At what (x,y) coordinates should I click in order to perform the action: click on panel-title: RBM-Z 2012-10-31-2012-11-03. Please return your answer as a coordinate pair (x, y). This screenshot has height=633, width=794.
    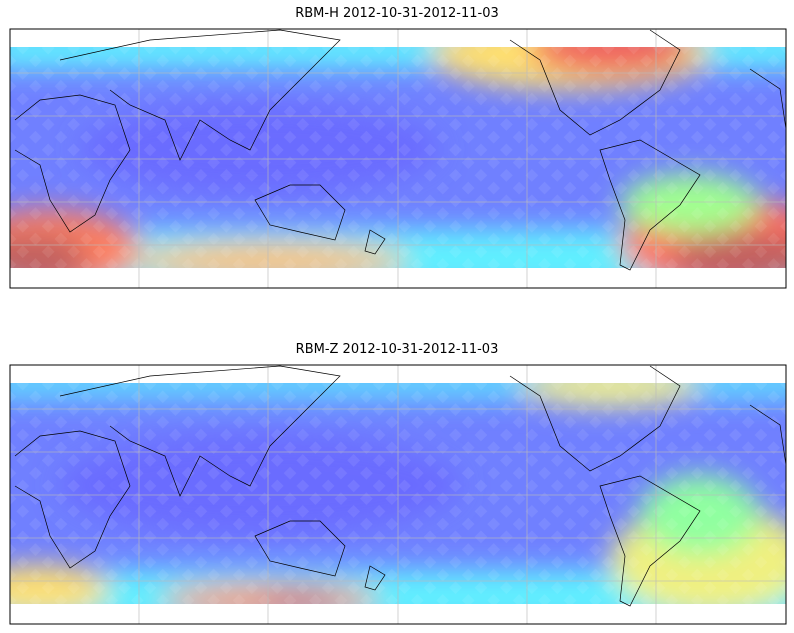
    Looking at the image, I should click on (397, 349).